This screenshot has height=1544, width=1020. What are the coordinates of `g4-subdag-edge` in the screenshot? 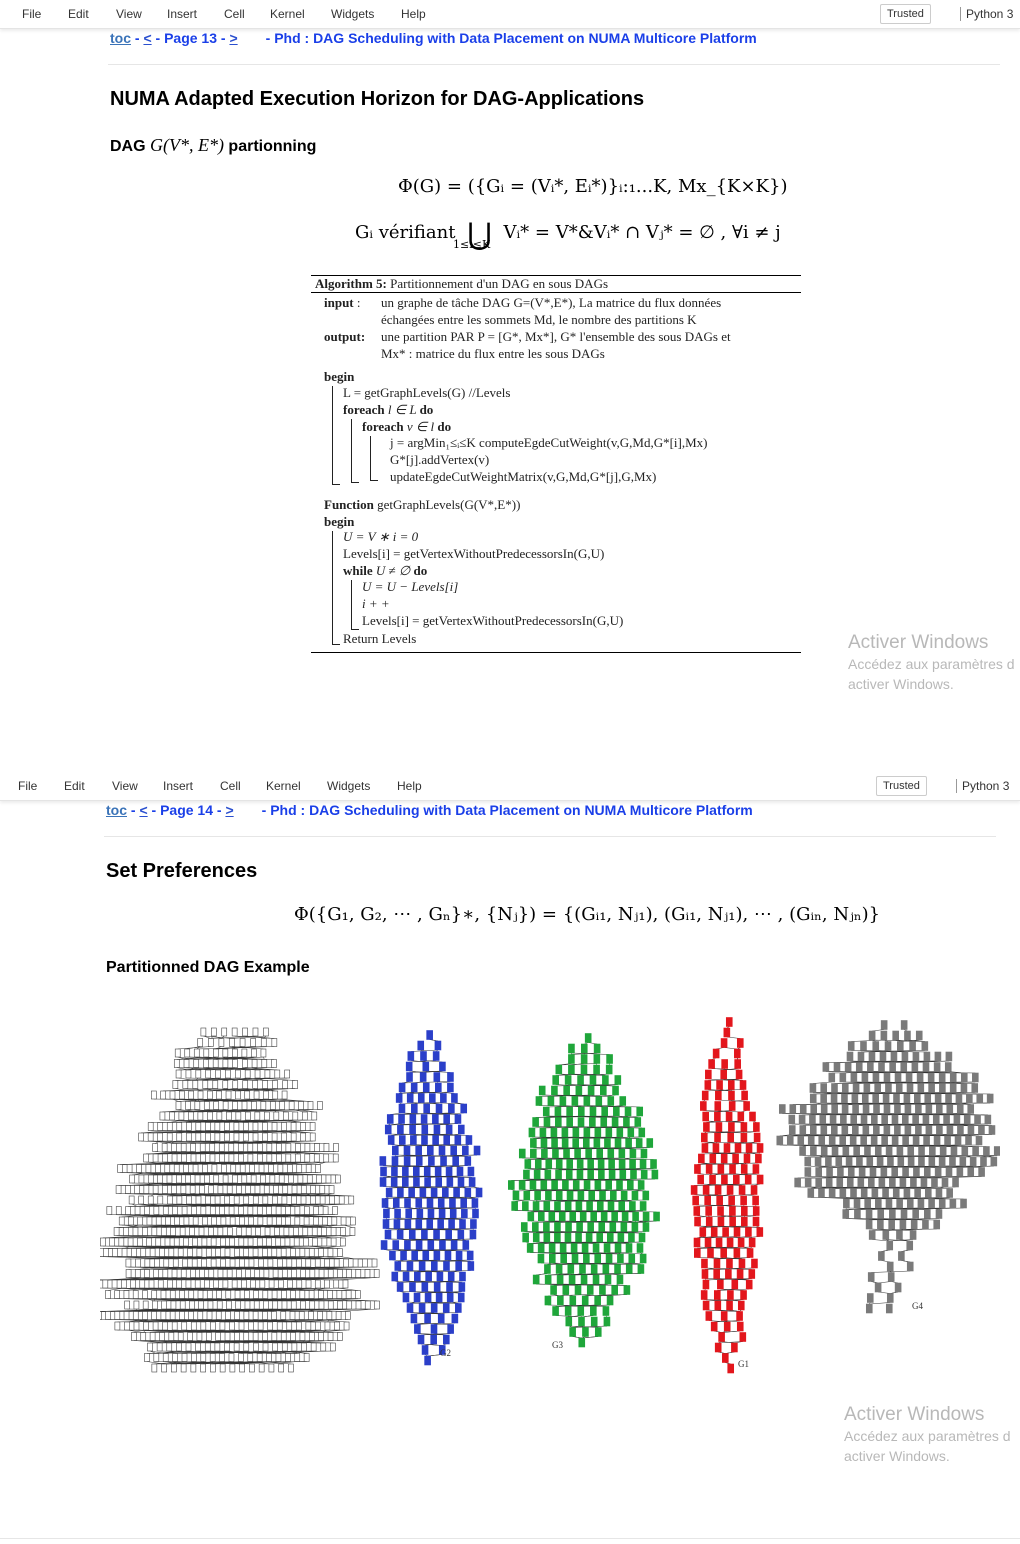 It's located at (893, 1061).